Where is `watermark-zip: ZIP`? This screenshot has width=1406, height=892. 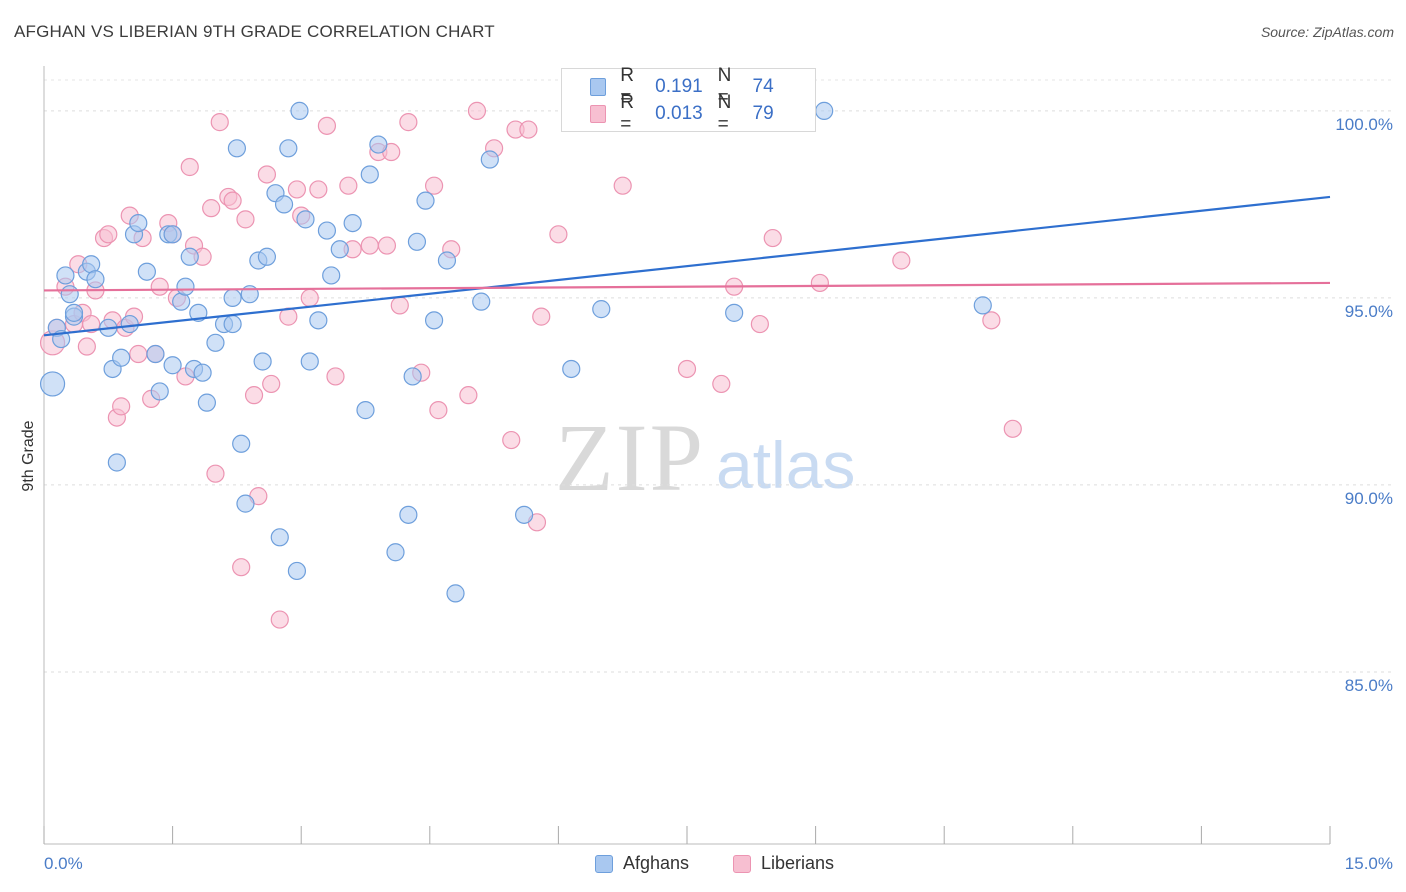
watermark-zip: ZIP is located at coordinates (630, 457).